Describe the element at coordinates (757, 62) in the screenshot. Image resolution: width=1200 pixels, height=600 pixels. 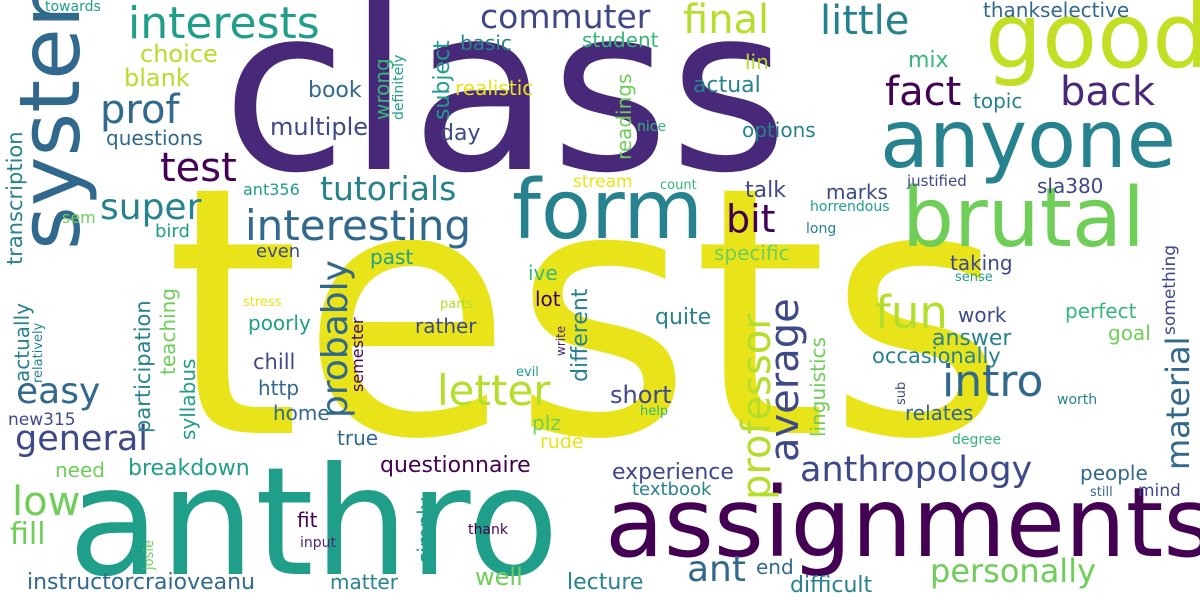
I see `word-lin: lin` at that location.